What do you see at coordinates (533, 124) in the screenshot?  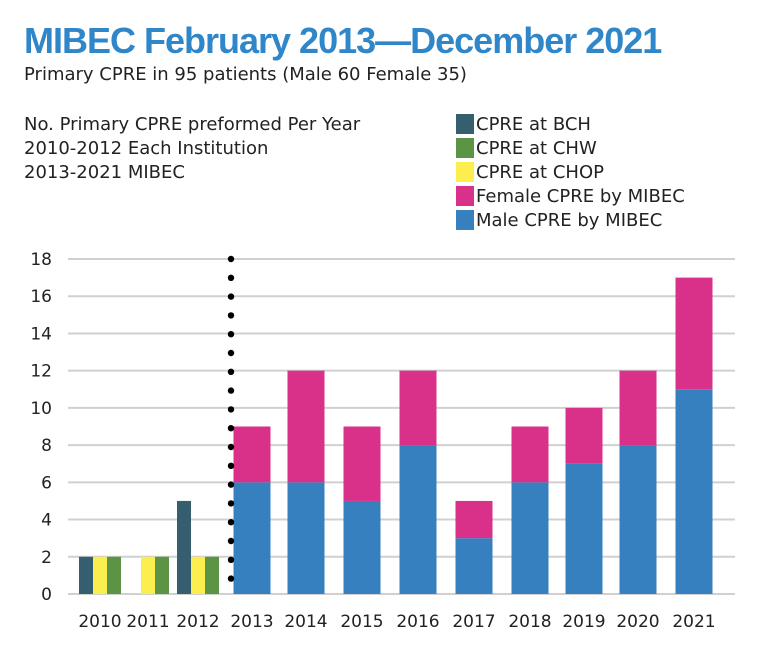 I see `legend-label: CPRE at BCH` at bounding box center [533, 124].